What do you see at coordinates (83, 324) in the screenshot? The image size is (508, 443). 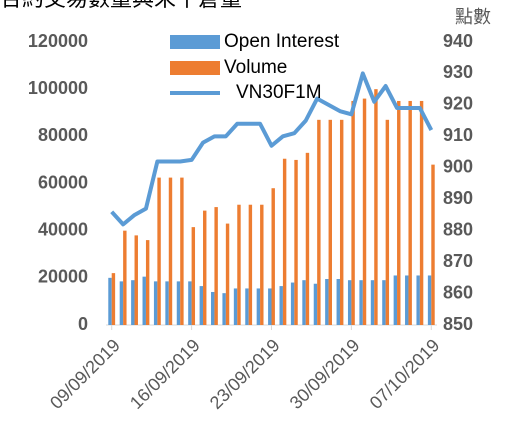 I see `y-tick-label: 0` at bounding box center [83, 324].